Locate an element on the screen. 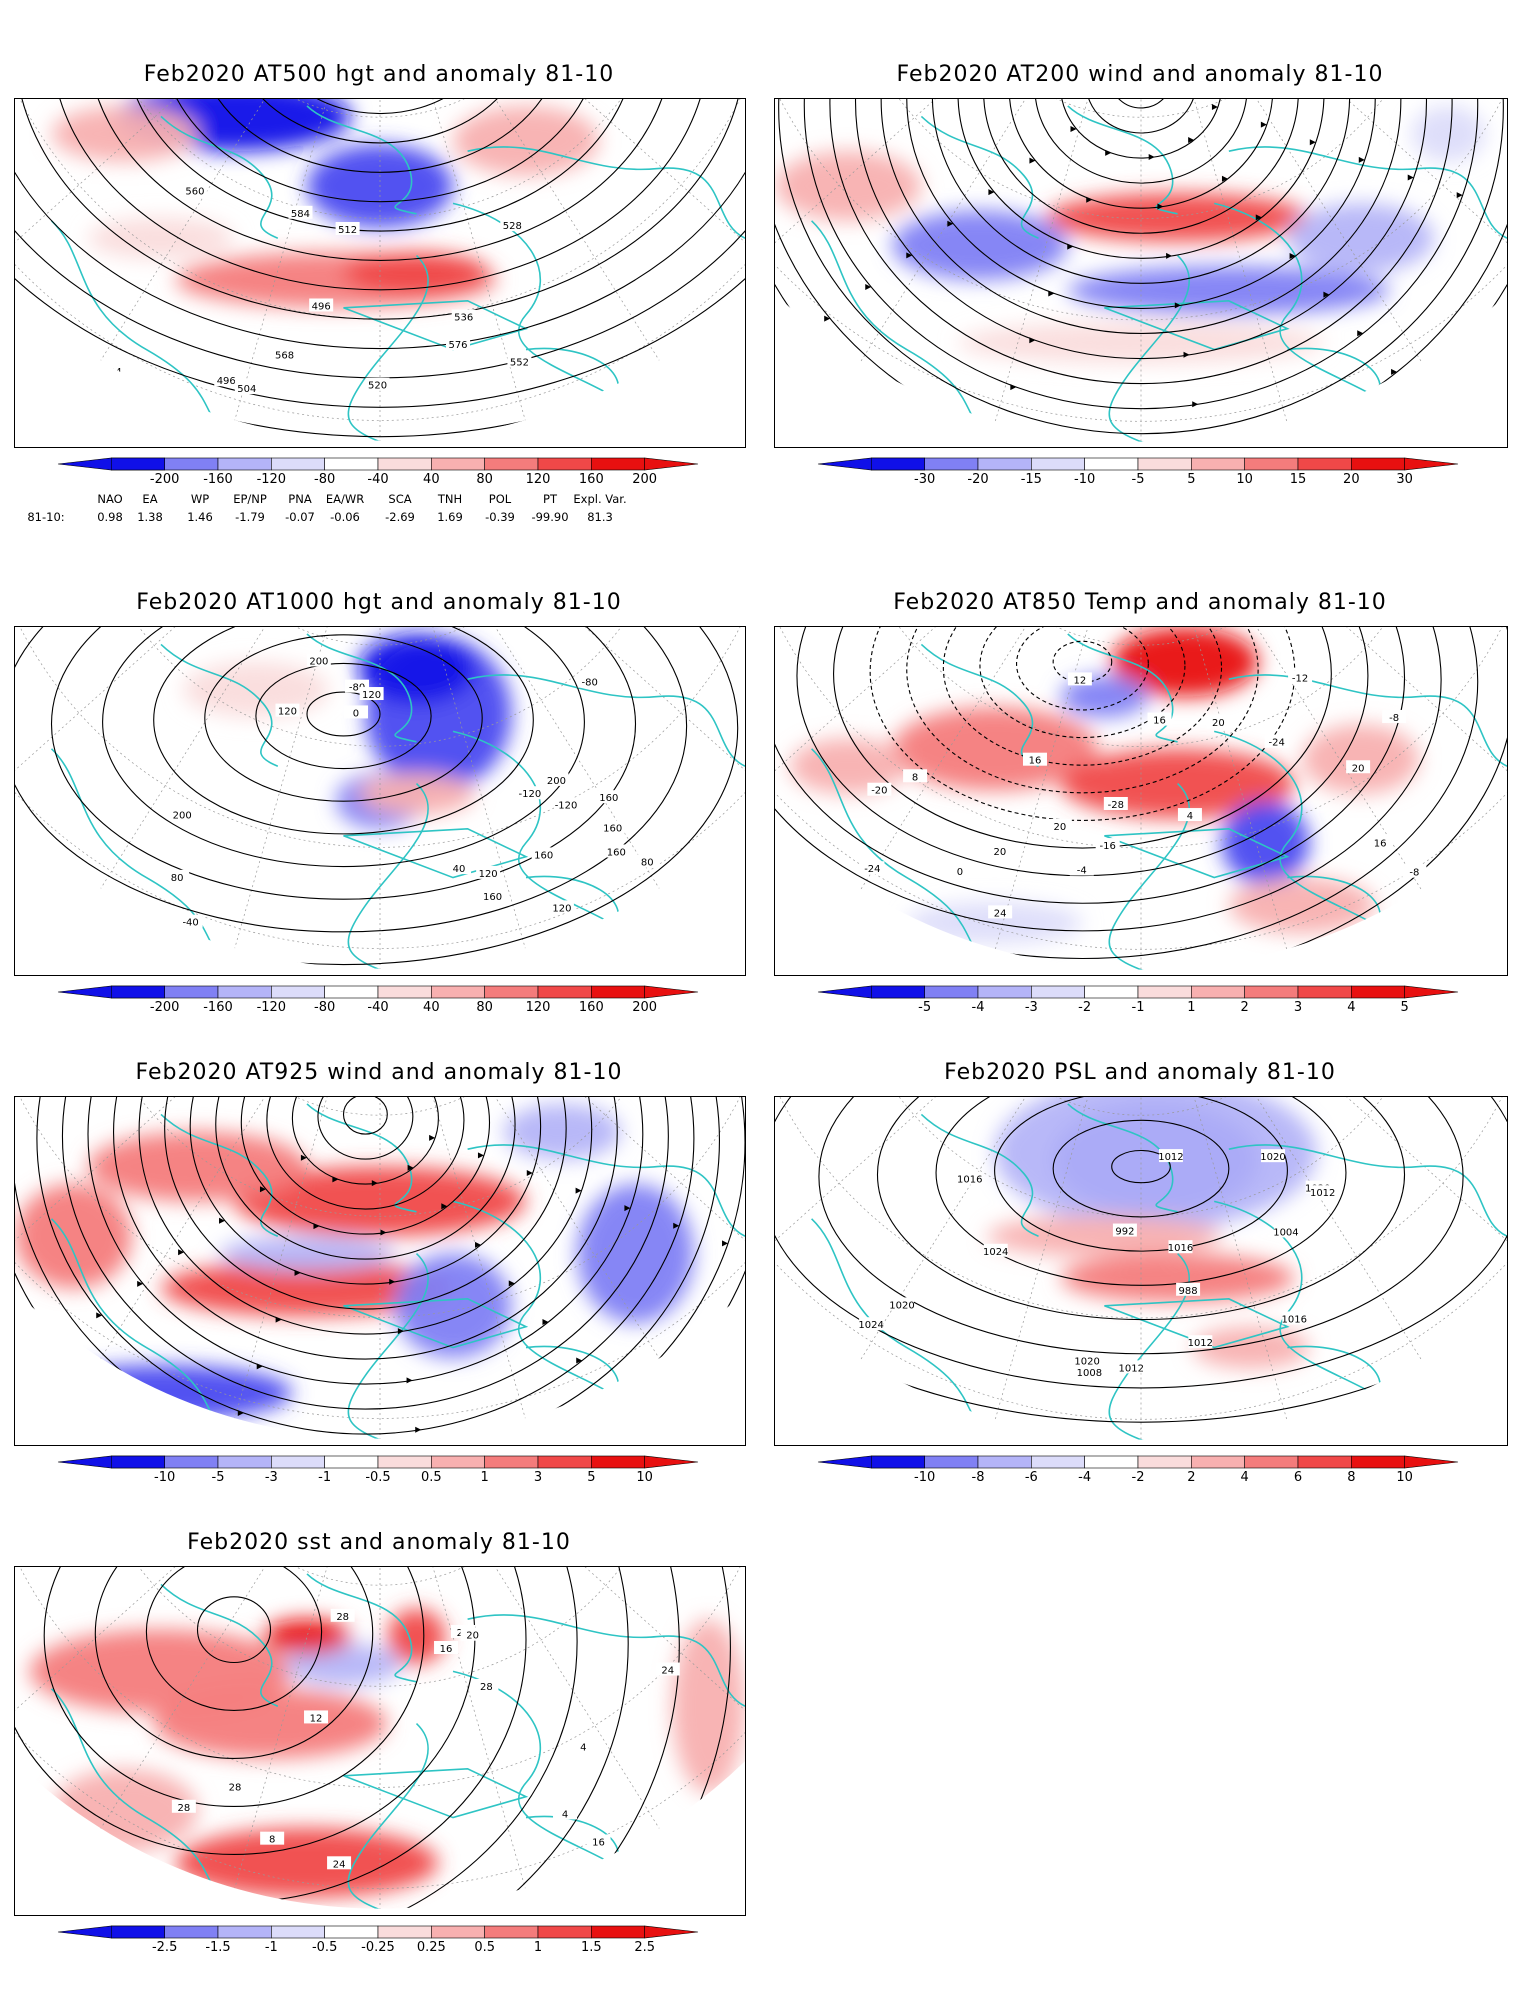  colorbar-tick-label: 2.5 is located at coordinates (644, 1947).